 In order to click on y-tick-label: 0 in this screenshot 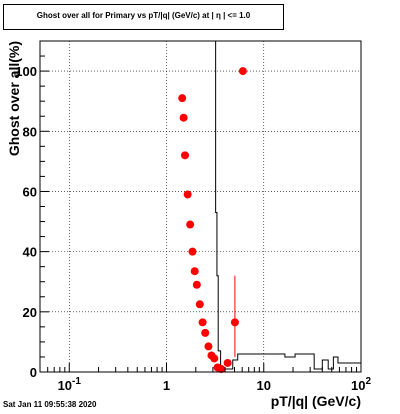, I will do `click(33, 372)`.